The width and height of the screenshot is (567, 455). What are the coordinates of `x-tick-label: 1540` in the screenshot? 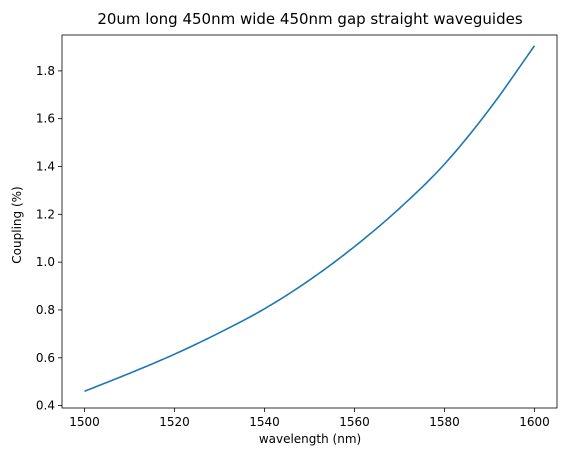 It's located at (264, 422).